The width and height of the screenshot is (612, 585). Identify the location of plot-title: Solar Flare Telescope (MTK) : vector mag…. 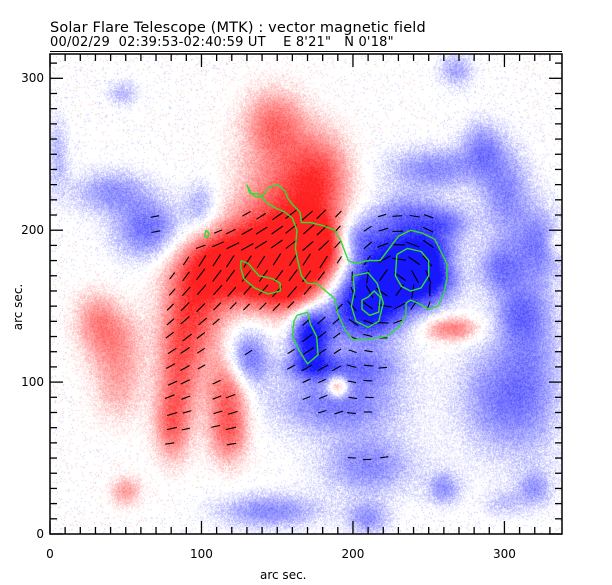
(238, 28).